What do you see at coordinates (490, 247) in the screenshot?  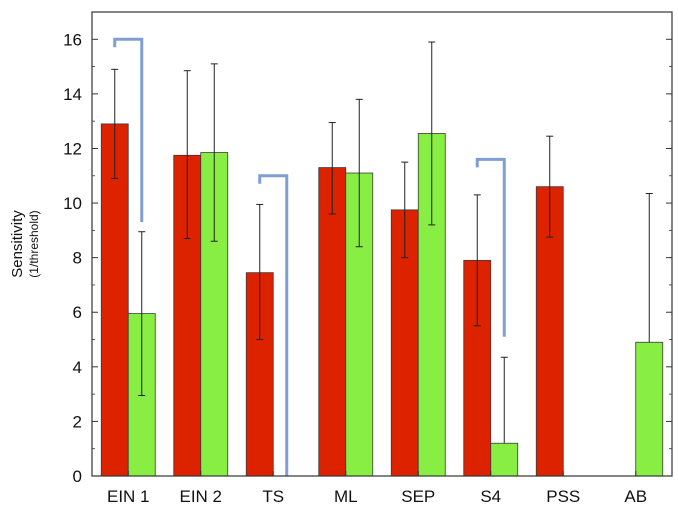 I see `significance-bracket-s4` at bounding box center [490, 247].